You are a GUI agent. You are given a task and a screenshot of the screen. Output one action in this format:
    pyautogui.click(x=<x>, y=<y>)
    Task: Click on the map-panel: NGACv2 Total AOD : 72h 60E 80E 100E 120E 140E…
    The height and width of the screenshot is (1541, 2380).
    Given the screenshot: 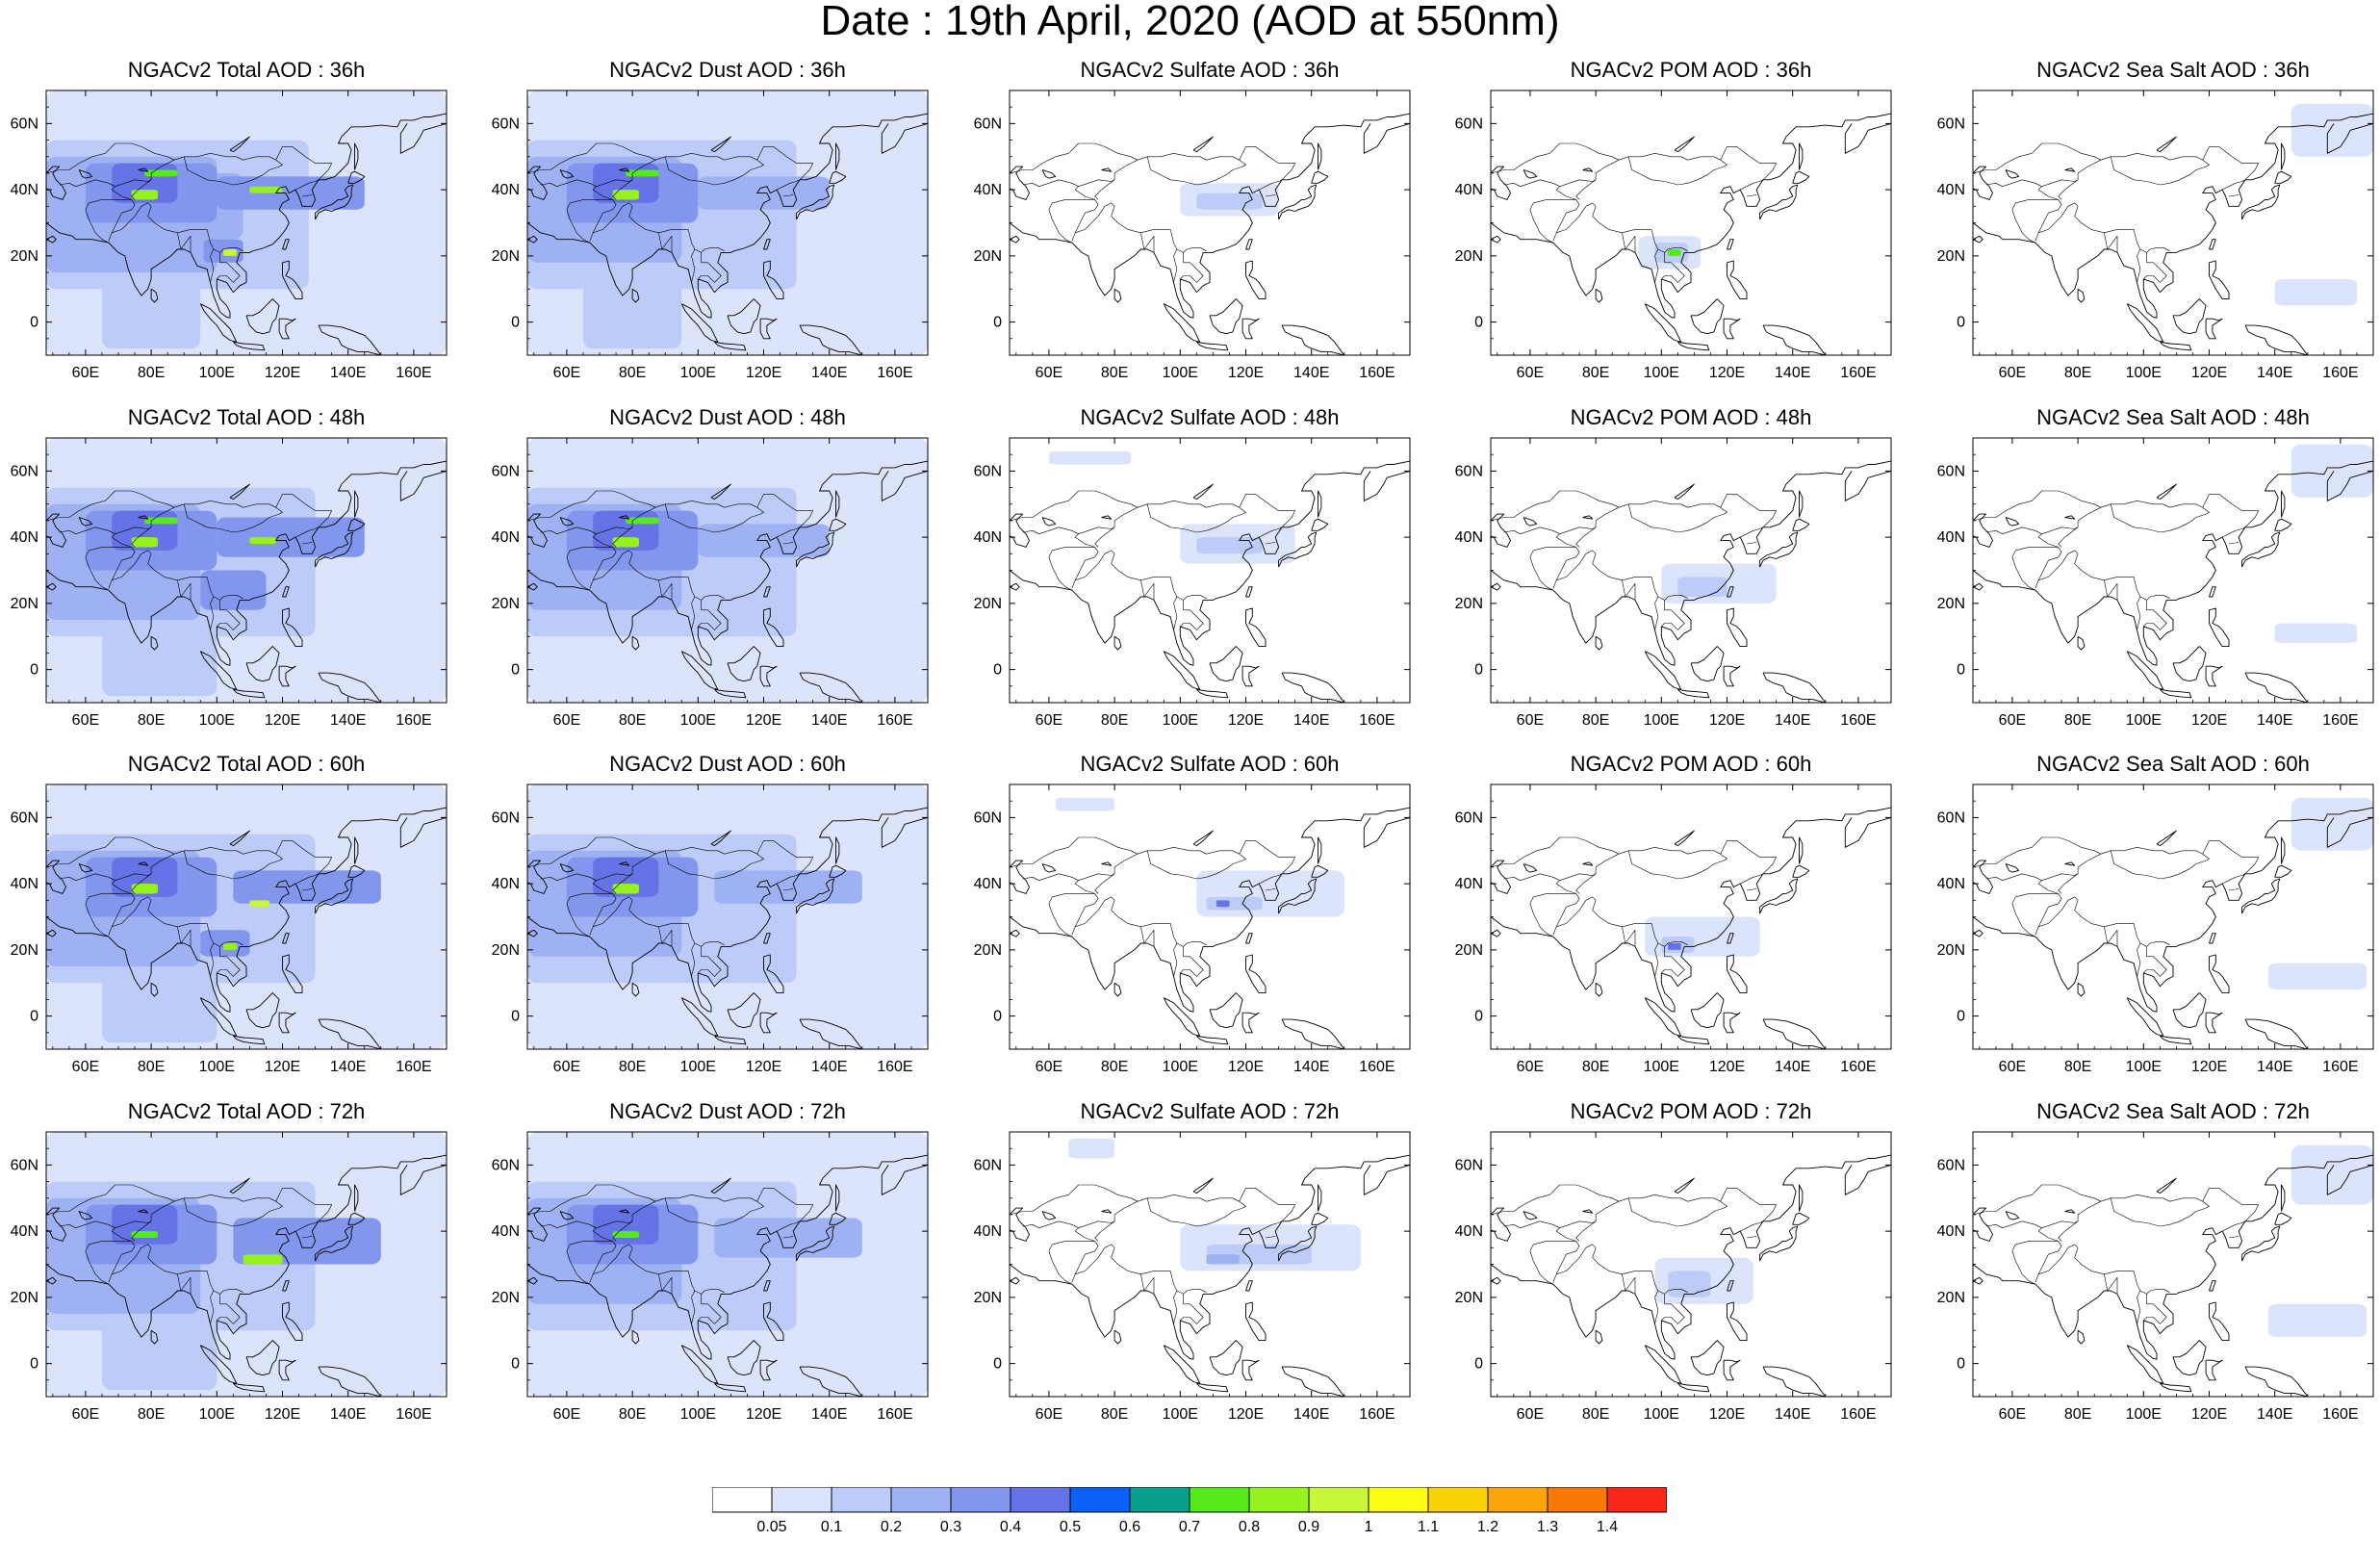 What is the action you would take?
    pyautogui.click(x=228, y=1263)
    